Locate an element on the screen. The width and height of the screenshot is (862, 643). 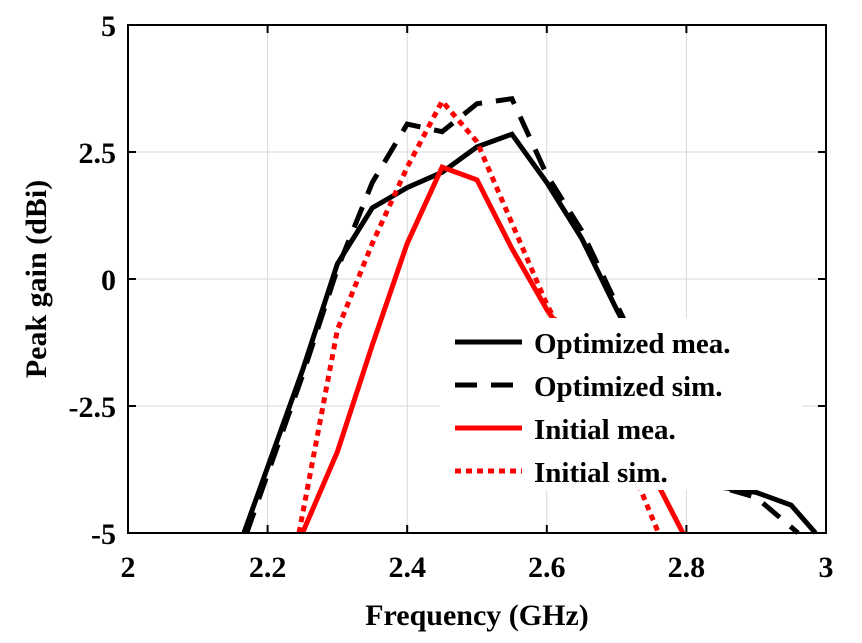
y-tick-label: -5 is located at coordinates (103, 534).